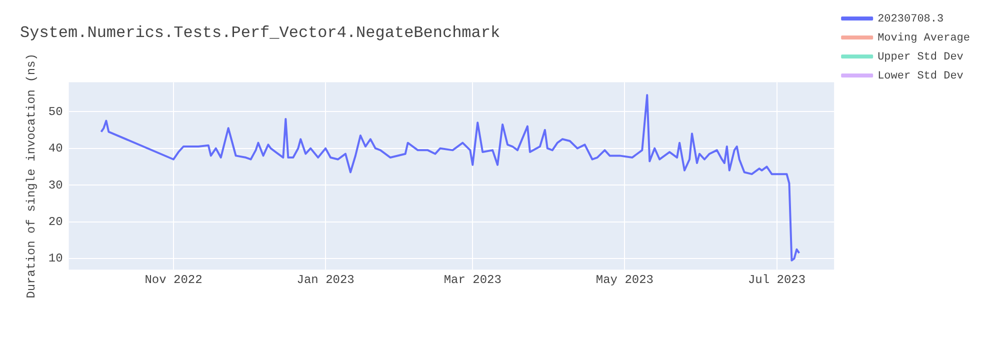 This screenshot has width=1000, height=350. What do you see at coordinates (473, 279) in the screenshot?
I see `x-tick-label: Mar 2023` at bounding box center [473, 279].